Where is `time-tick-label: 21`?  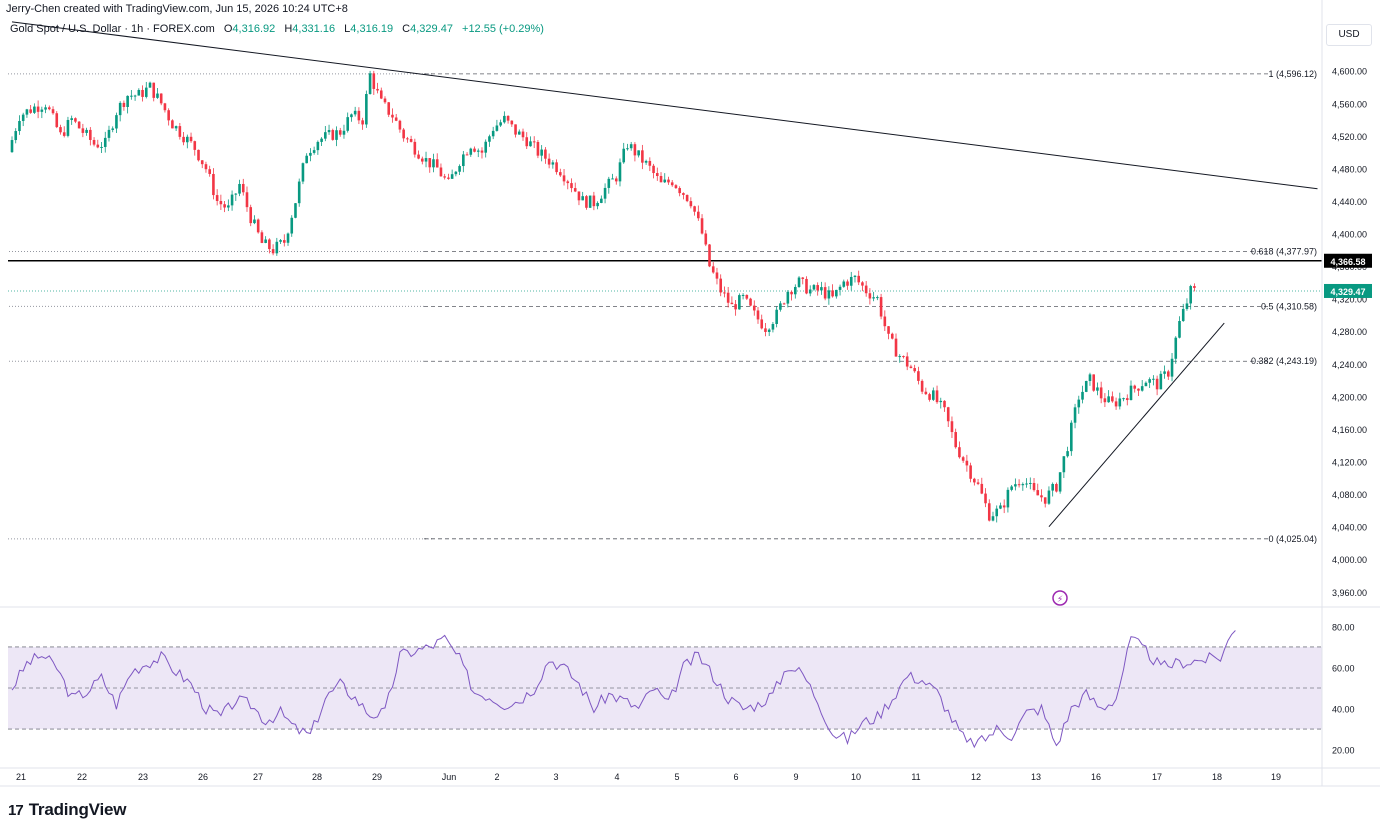
time-tick-label: 21 is located at coordinates (21, 777).